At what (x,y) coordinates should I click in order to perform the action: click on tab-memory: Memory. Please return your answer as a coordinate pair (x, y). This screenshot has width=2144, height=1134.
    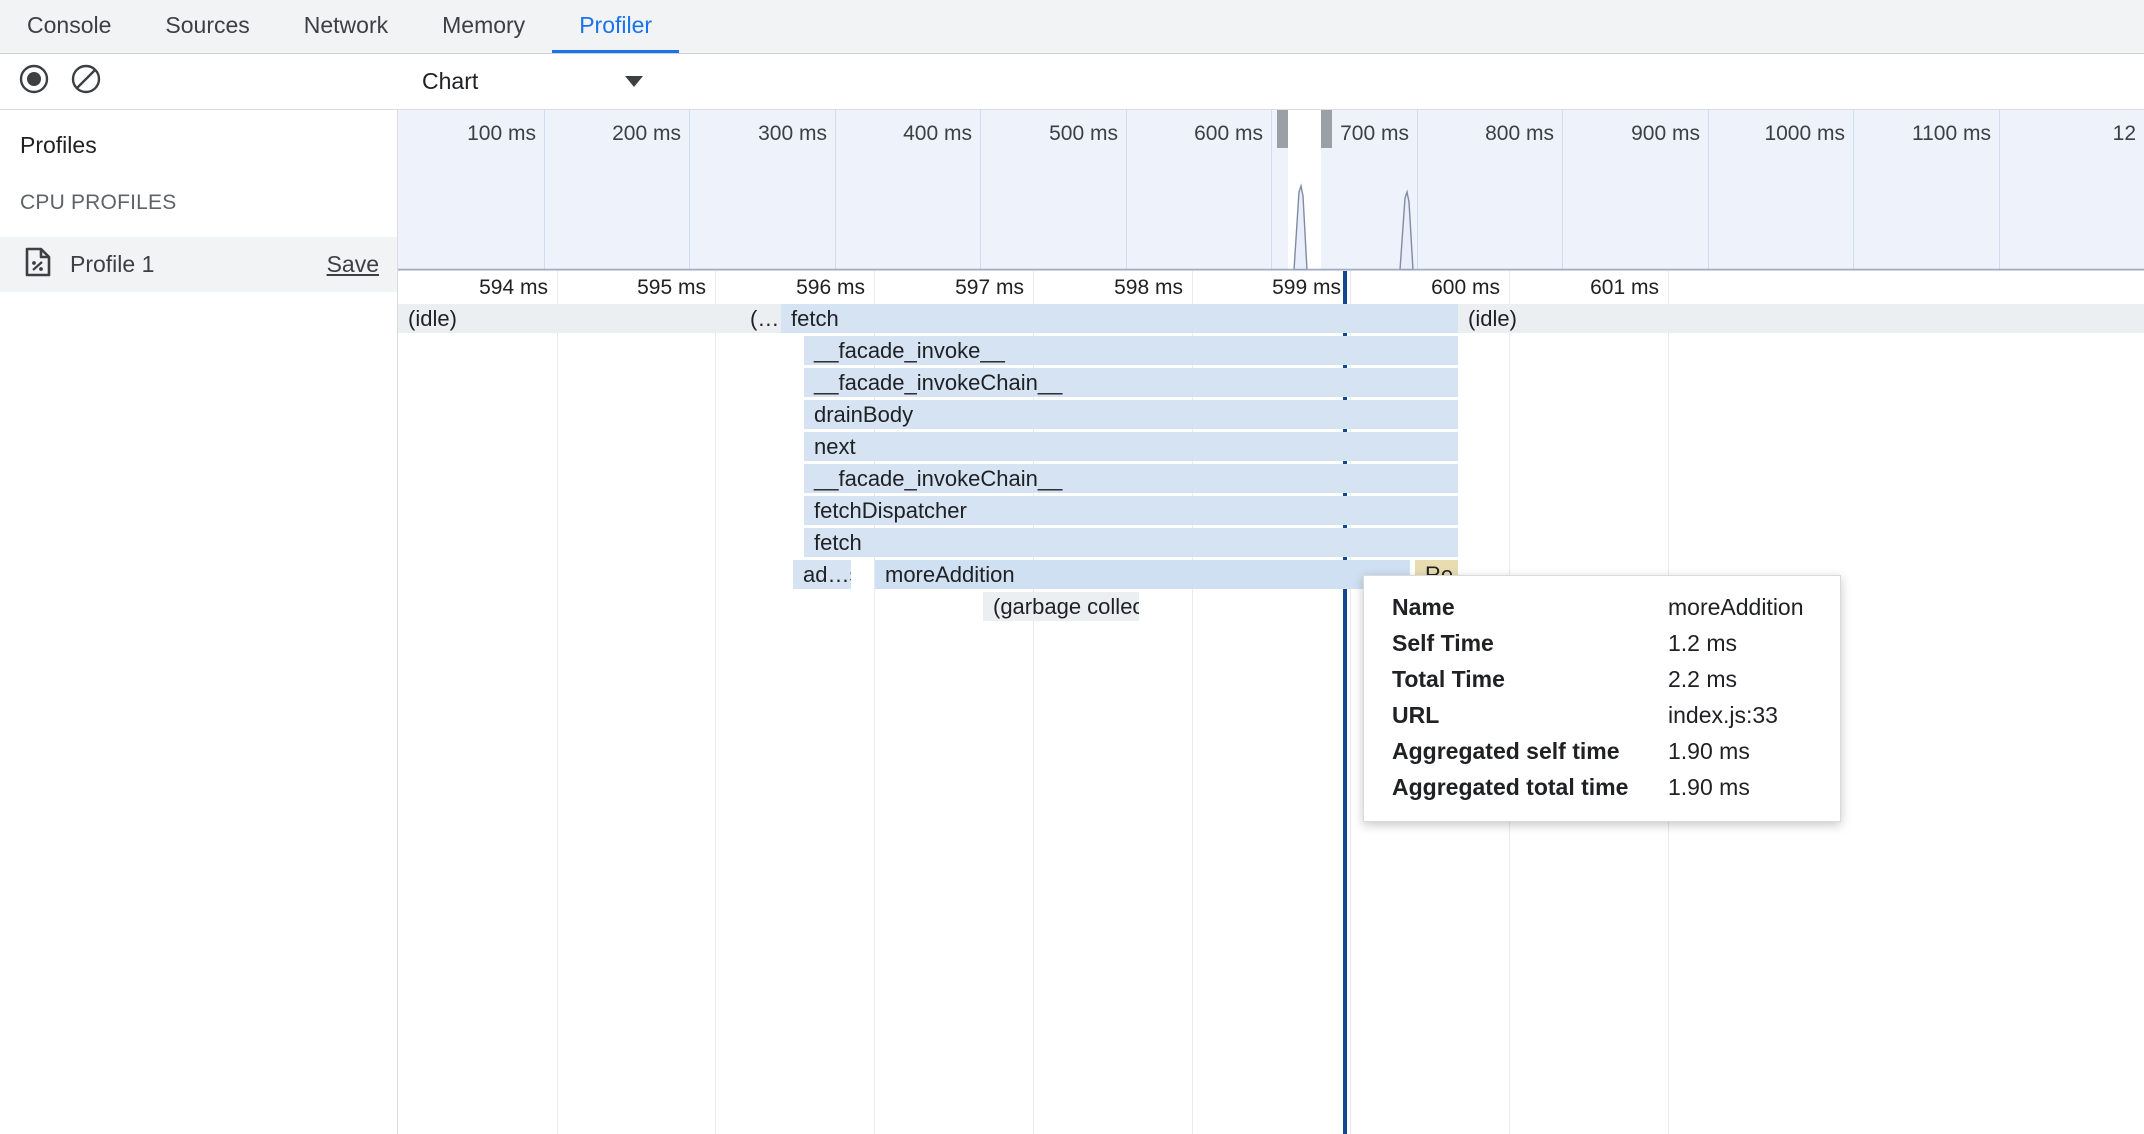
    Looking at the image, I should click on (483, 26).